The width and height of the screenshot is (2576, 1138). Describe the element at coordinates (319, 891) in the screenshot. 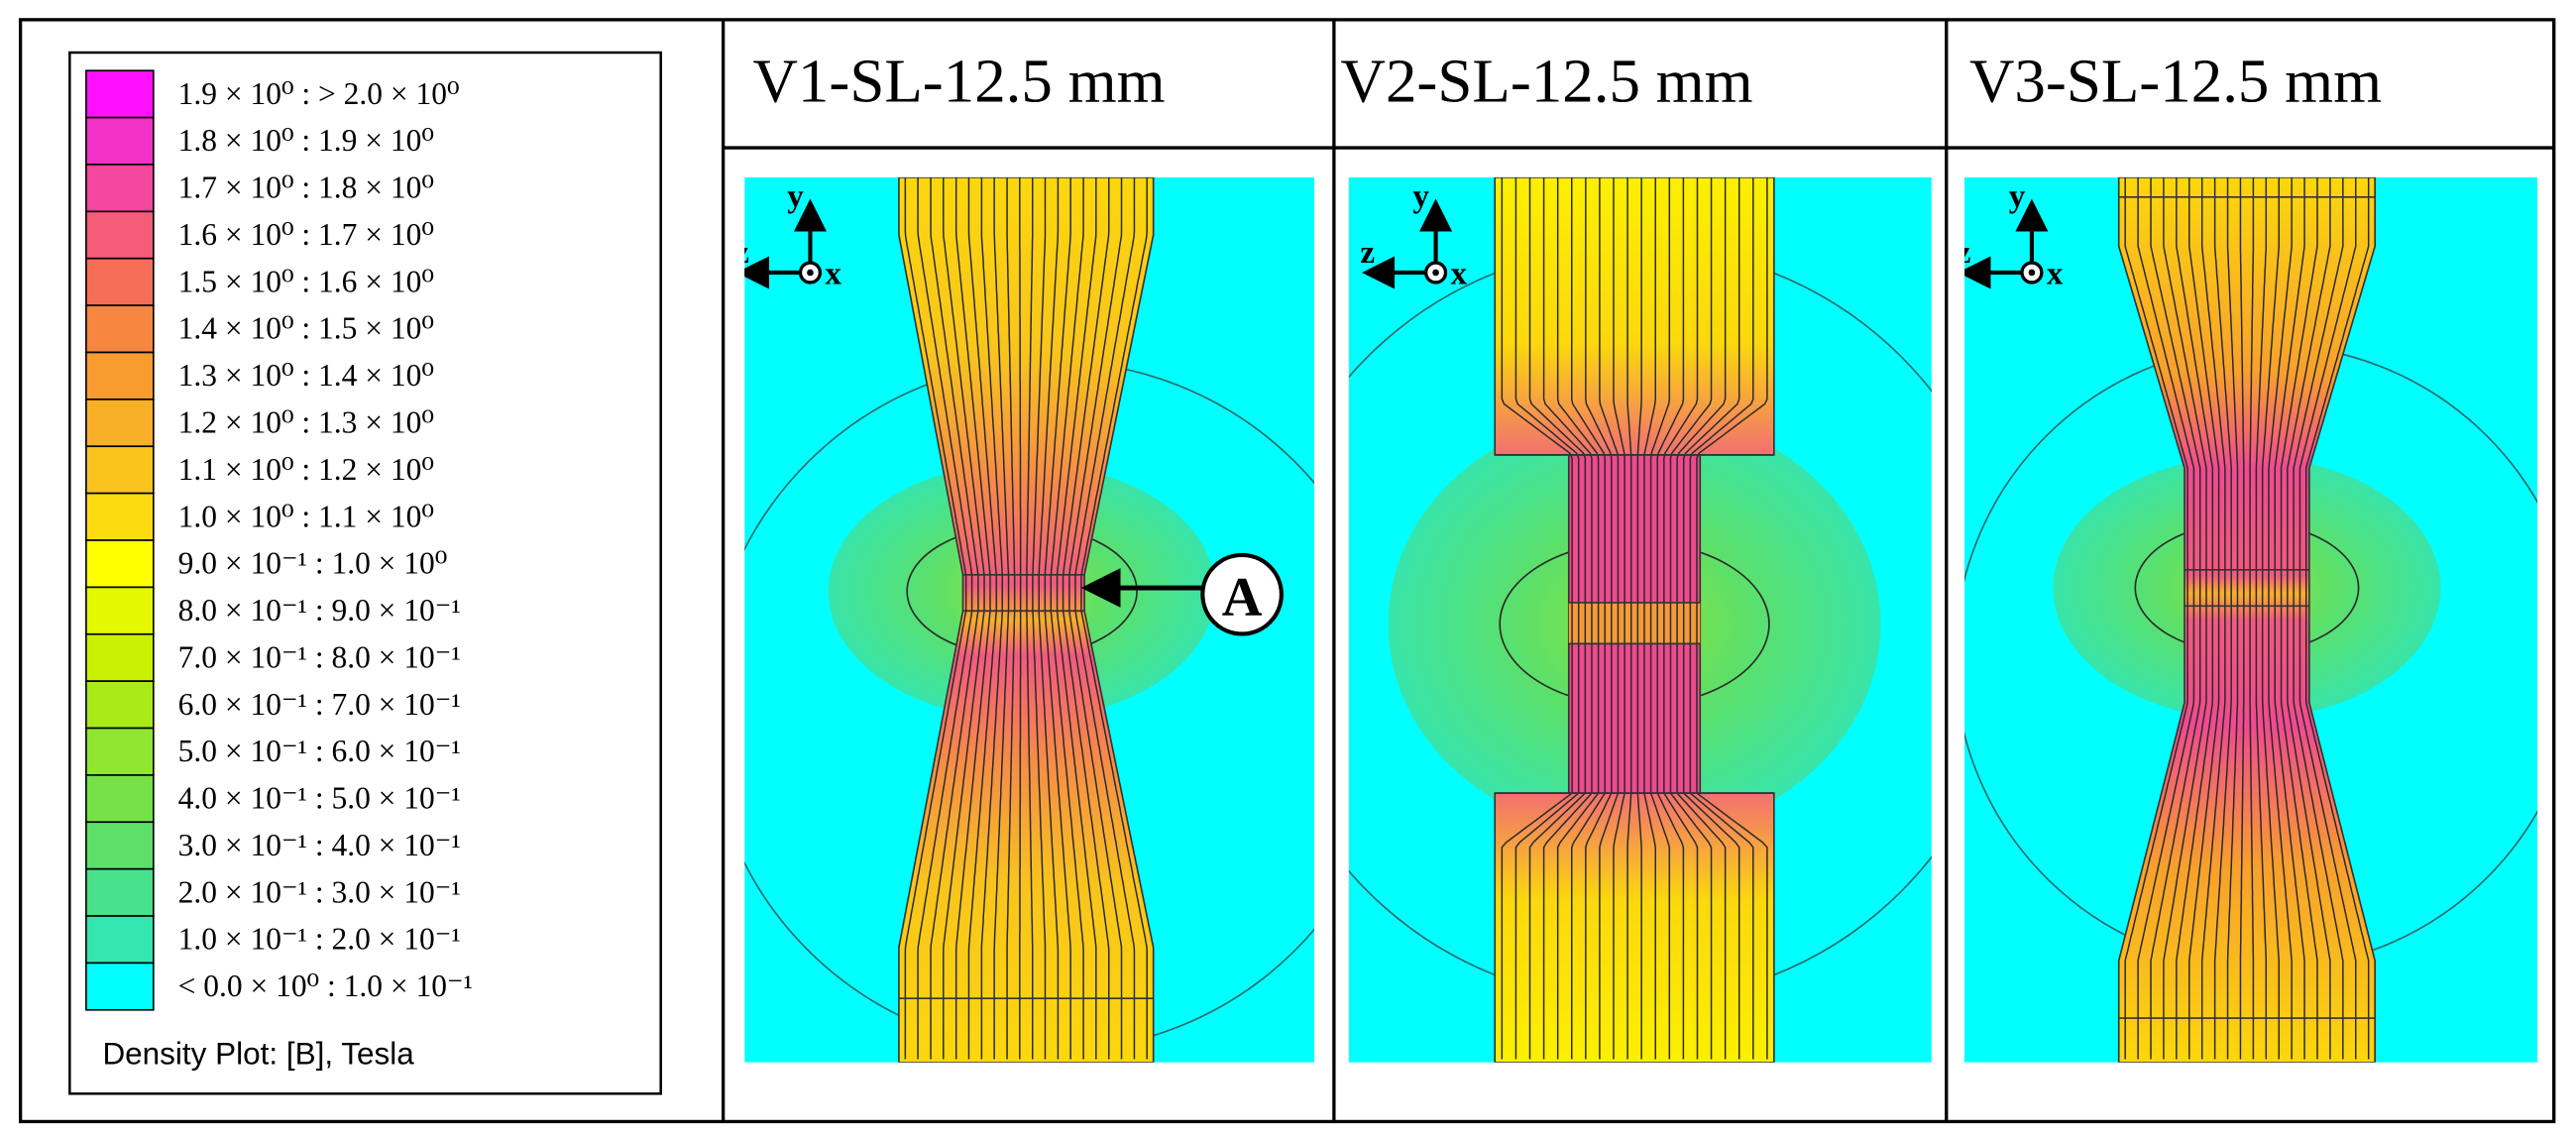

I see `legend-label: 2.0 × 10⁻¹ : 3.0 × 10⁻¹` at that location.